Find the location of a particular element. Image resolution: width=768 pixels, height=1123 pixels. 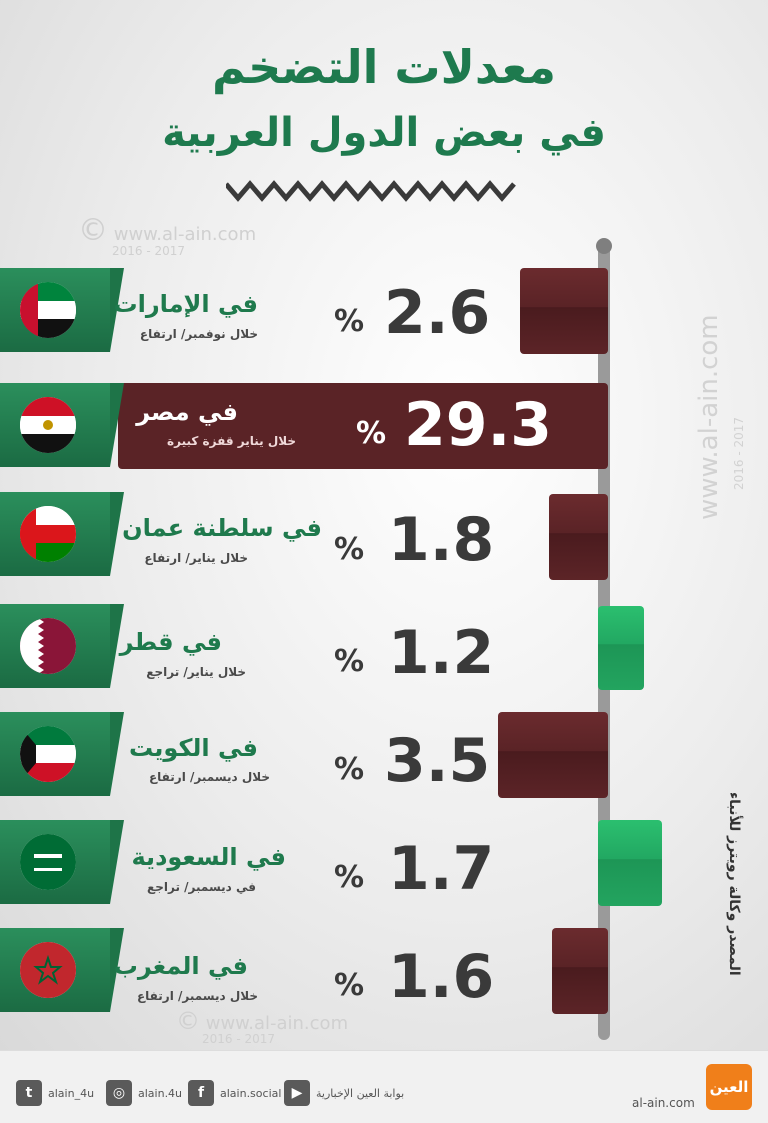

page-title: معدلات التضخم is located at coordinates (384, 67).